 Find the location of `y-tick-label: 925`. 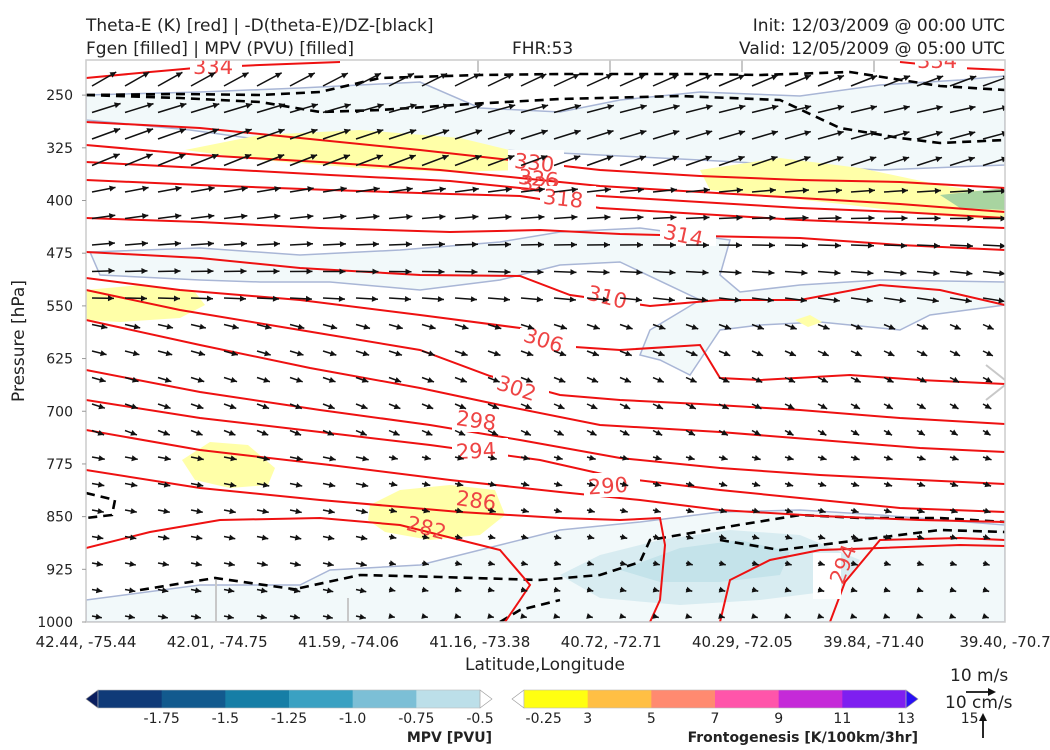

y-tick-label: 925 is located at coordinates (59, 570).